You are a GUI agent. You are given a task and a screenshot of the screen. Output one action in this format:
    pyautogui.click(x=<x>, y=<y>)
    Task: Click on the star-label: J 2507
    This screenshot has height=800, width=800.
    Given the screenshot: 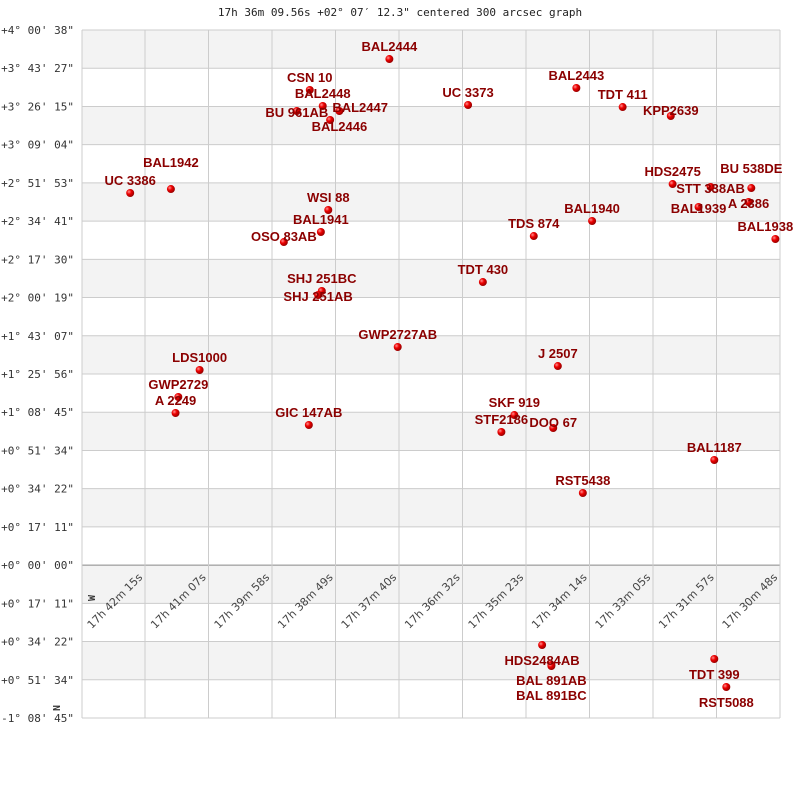 What is the action you would take?
    pyautogui.click(x=558, y=353)
    